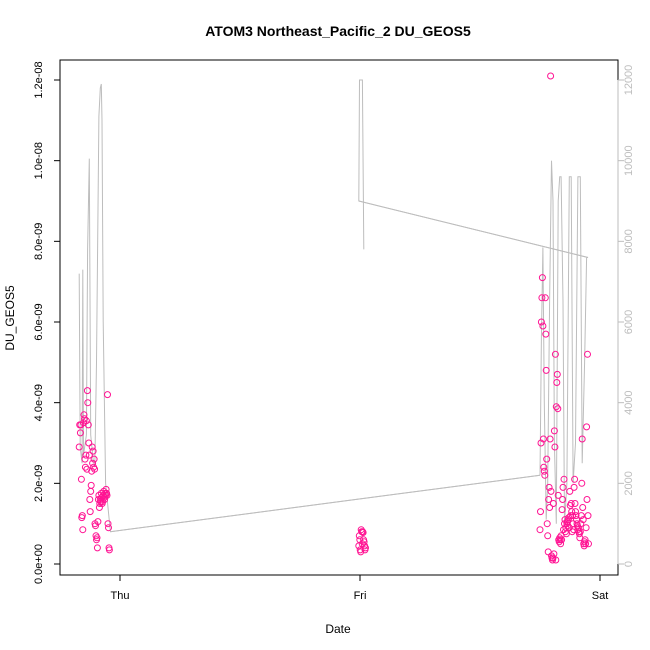 The width and height of the screenshot is (650, 650). Describe the element at coordinates (629, 80) in the screenshot. I see `y2-tick-label: 12000` at that location.